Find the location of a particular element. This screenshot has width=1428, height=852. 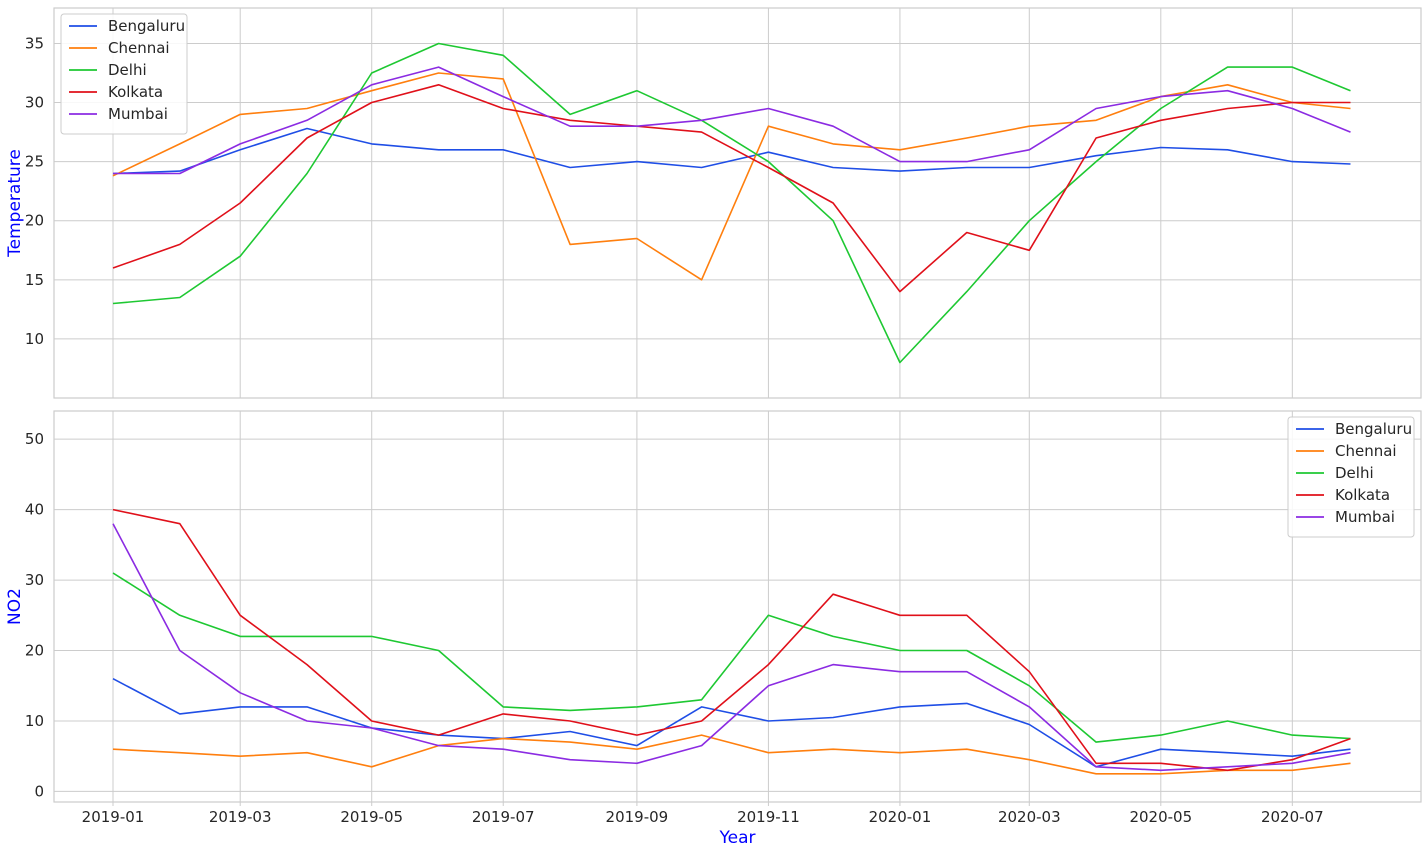

y-tick-label: 40 is located at coordinates (34, 510).